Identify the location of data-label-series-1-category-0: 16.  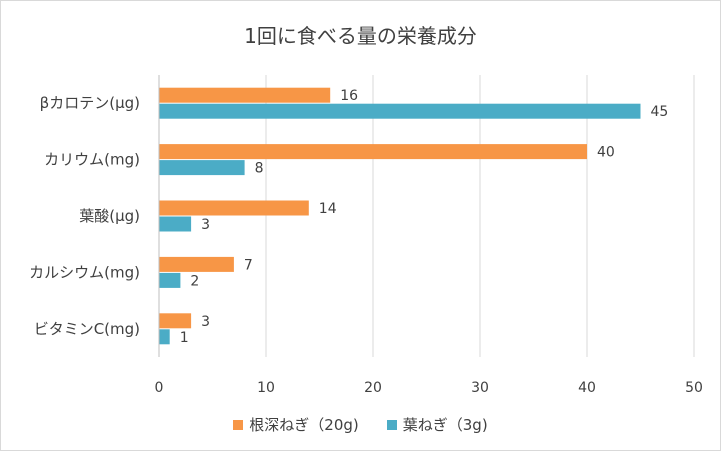
(349, 96).